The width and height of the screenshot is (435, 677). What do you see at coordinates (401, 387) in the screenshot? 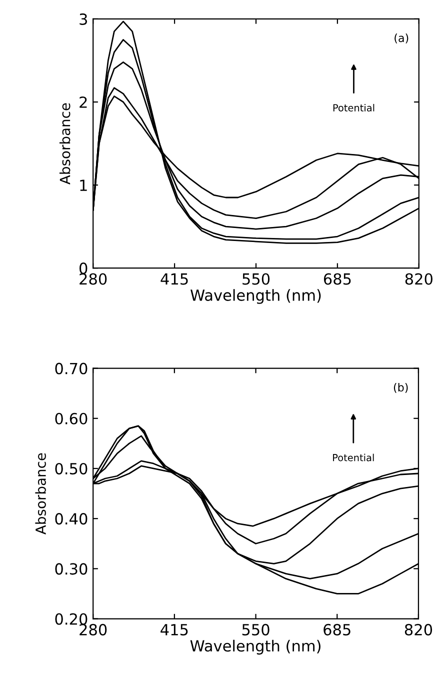
I see `annotation: (b)` at bounding box center [401, 387].